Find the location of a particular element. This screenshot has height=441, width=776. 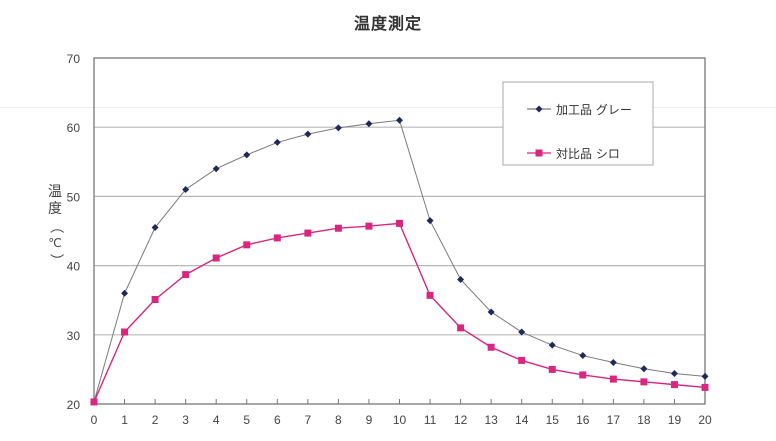

x-tick-label: 15 is located at coordinates (553, 420).